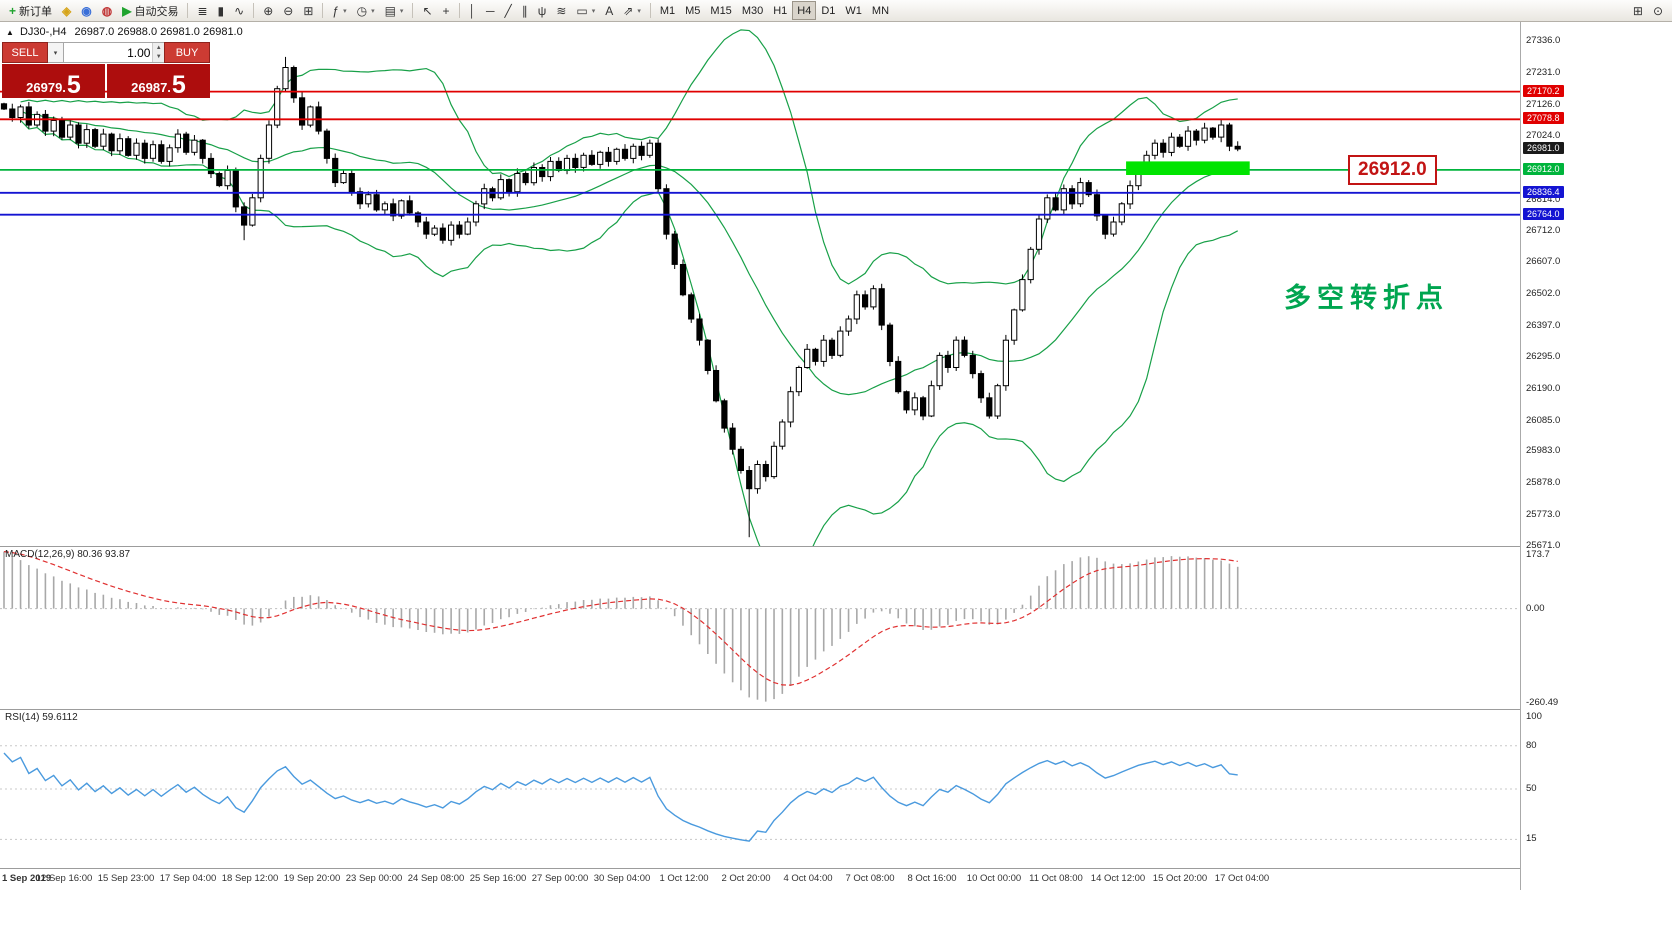 The width and height of the screenshot is (1672, 948). I want to click on rsi-label: RSI(14) 59.6112, so click(41, 717).